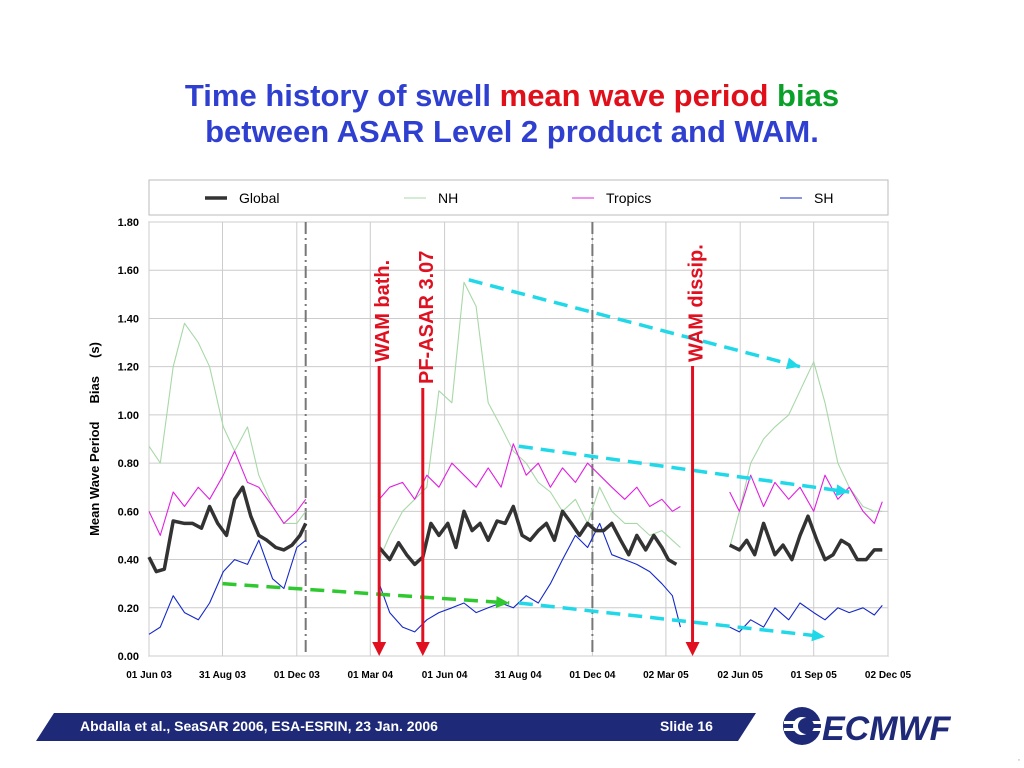 The height and width of the screenshot is (768, 1024). I want to click on ecmwf-logo: ECMWF, so click(867, 727).